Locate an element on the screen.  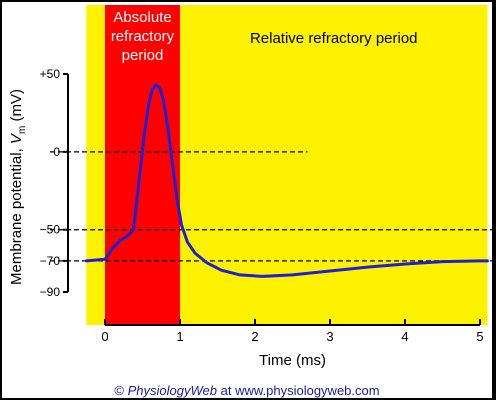
y-tick-label-4: −90 is located at coordinates (50, 292).